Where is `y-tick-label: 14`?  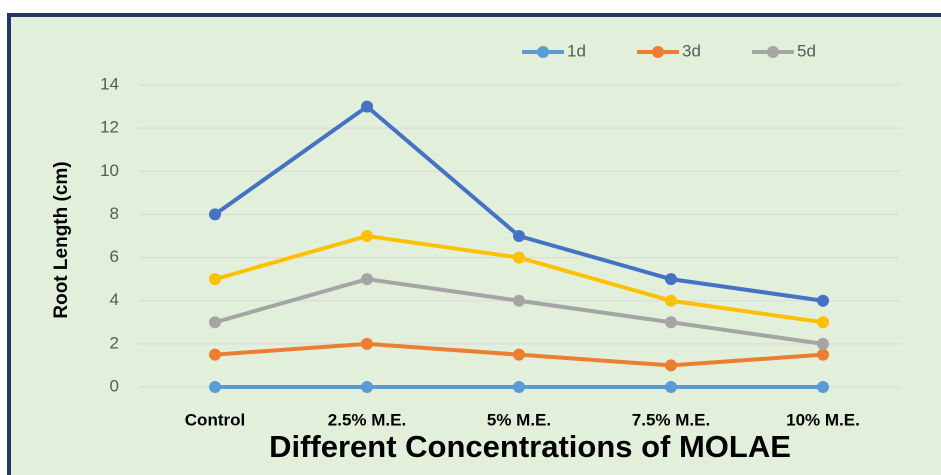
y-tick-label: 14 is located at coordinates (109, 83).